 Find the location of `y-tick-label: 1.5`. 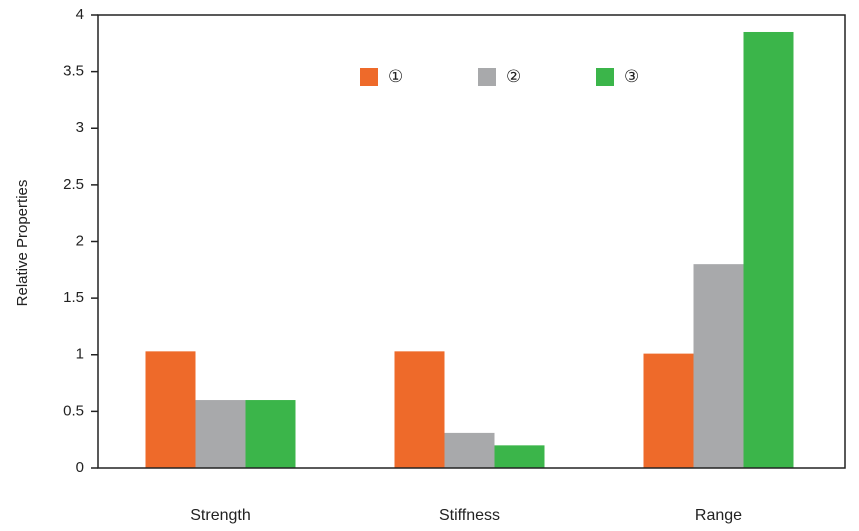

y-tick-label: 1.5 is located at coordinates (73, 297).